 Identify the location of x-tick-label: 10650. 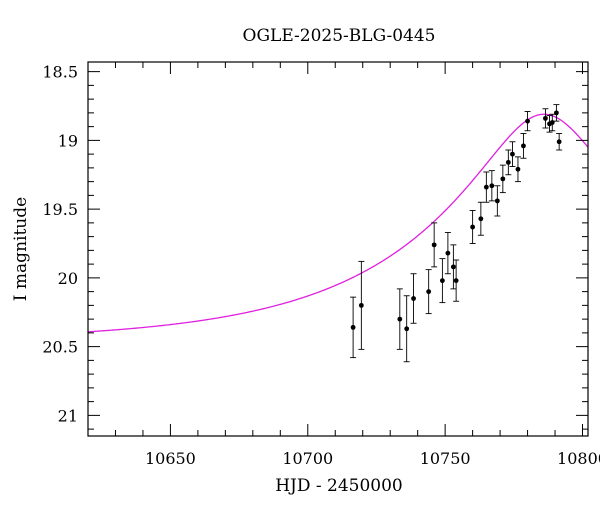
(170, 458).